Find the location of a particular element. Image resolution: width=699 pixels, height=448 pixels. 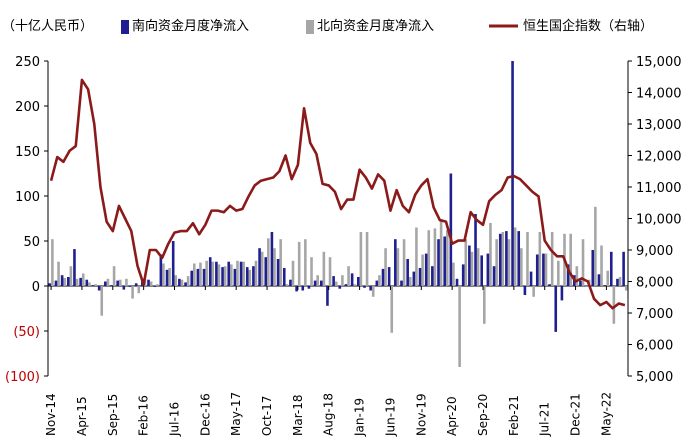

y-left-tick-label: 150 is located at coordinates (27, 152).